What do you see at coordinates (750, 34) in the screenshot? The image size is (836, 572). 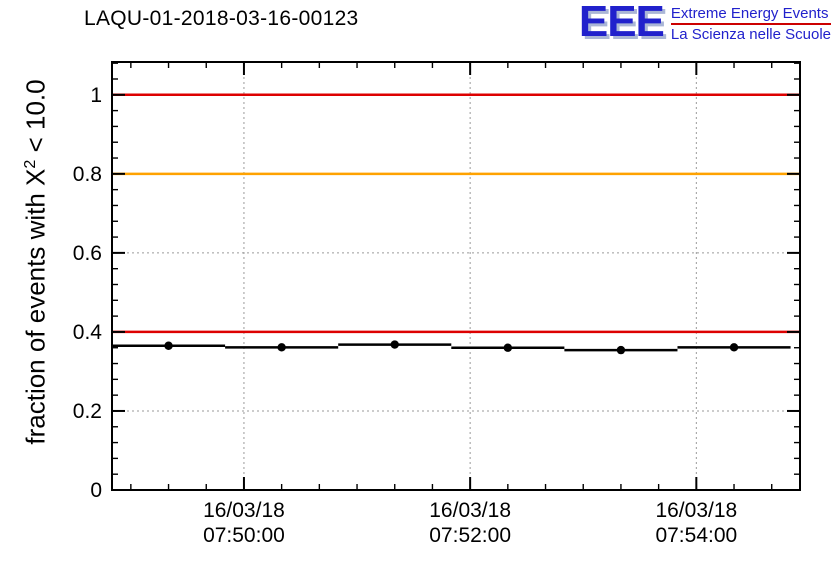 I see `eee-logo-line2: La Scienza nelle Scuole` at bounding box center [750, 34].